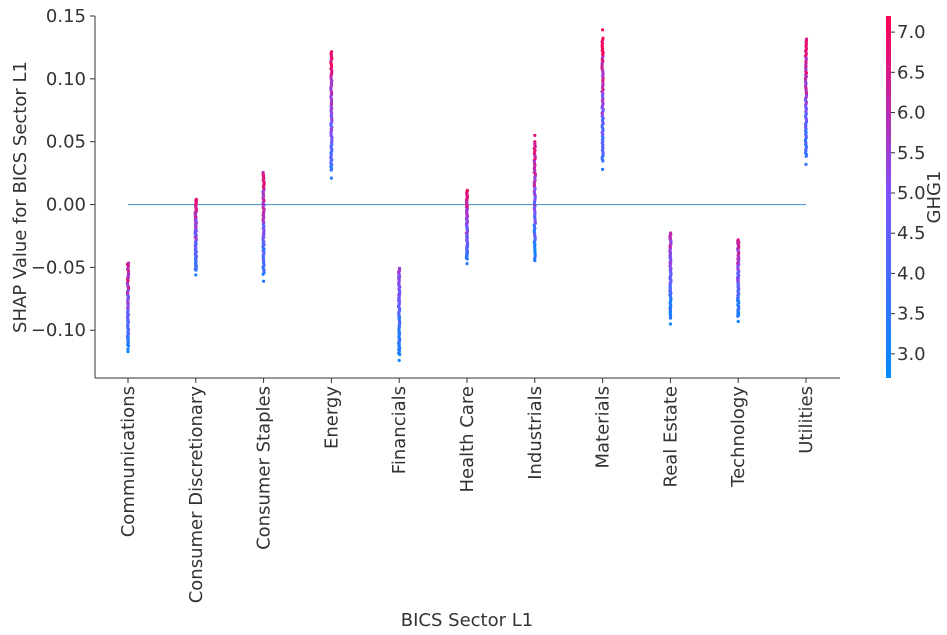  Describe the element at coordinates (911, 193) in the screenshot. I see `colorbar-tick-label: 5.0` at that location.